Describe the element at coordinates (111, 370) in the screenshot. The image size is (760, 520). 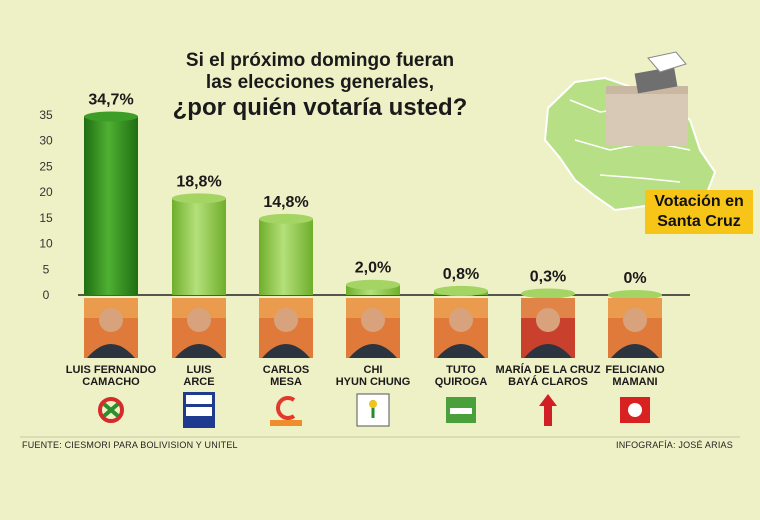
I see `candidate-name-line: LUIS FERNANDO` at that location.